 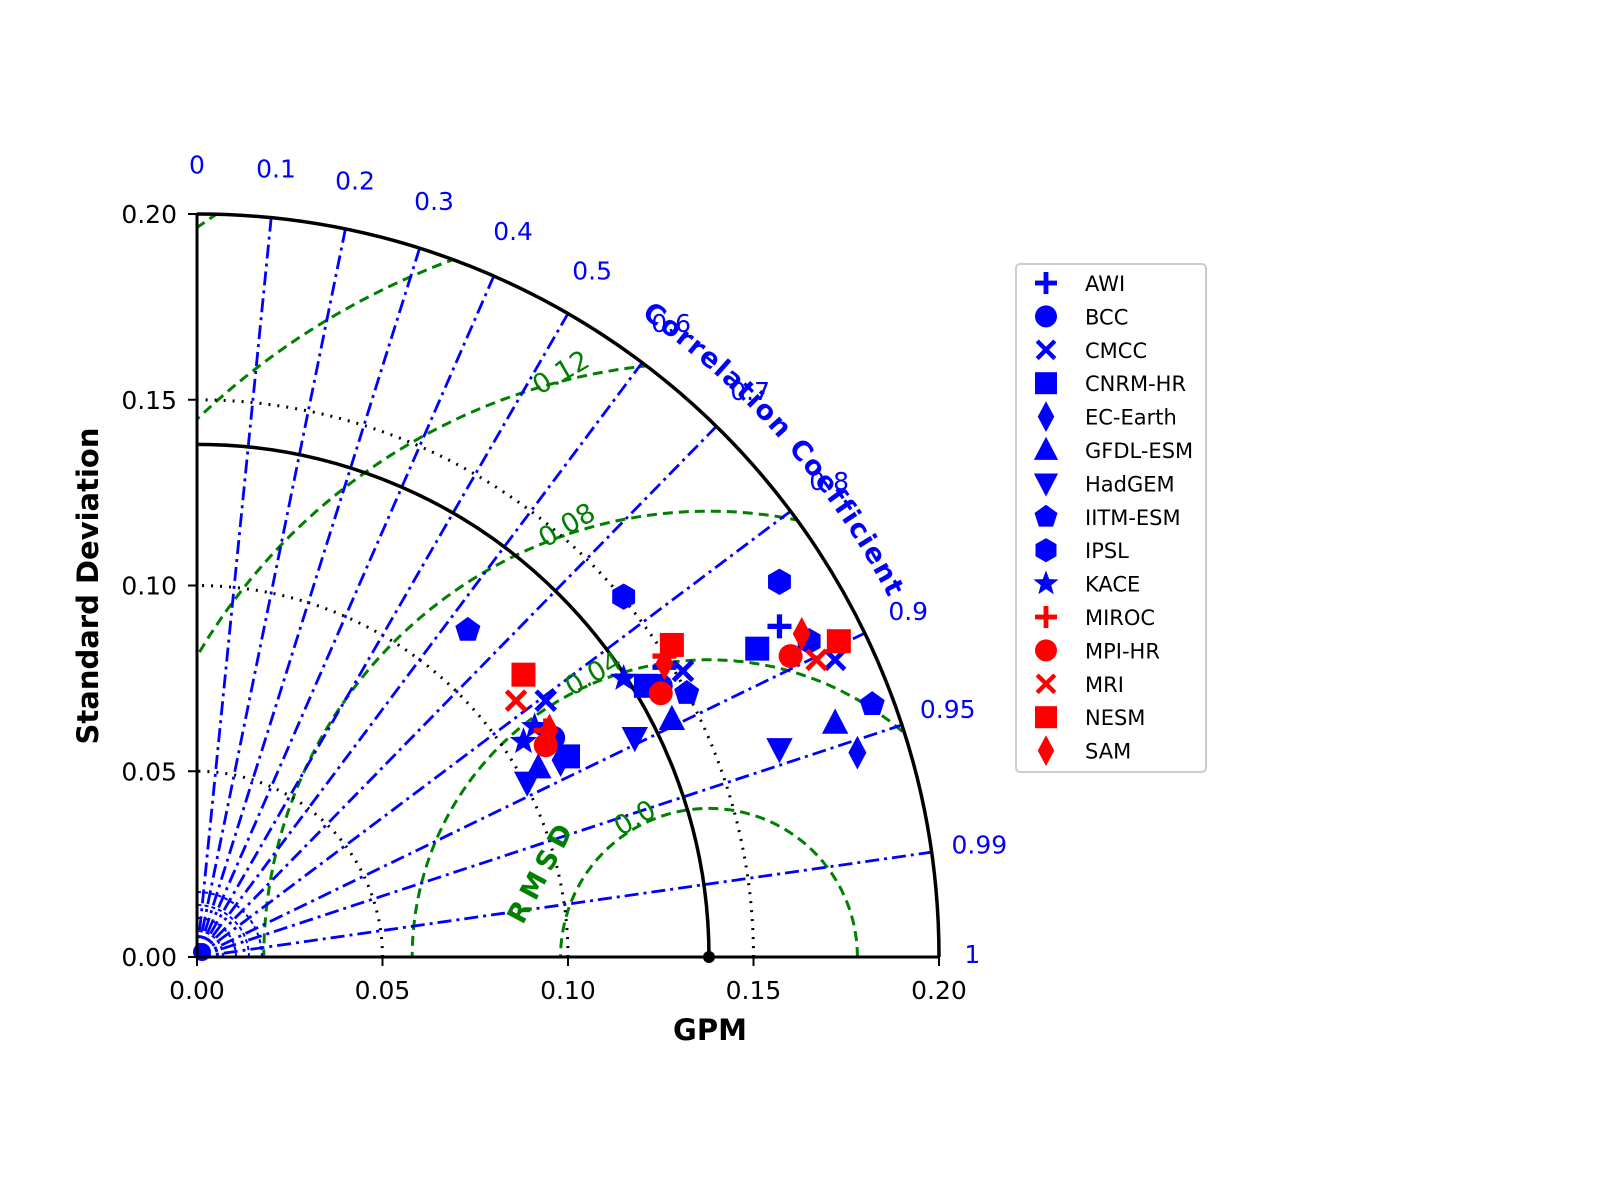 I want to click on legend-entry: CNRM-HR, so click(x=1110, y=384).